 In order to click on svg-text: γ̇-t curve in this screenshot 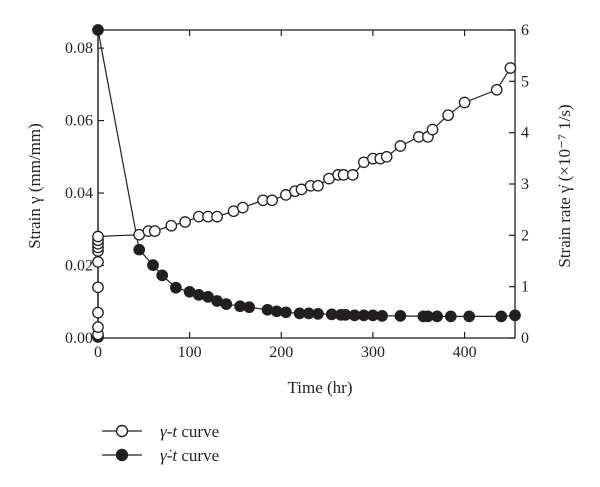, I will do `click(189, 455)`.